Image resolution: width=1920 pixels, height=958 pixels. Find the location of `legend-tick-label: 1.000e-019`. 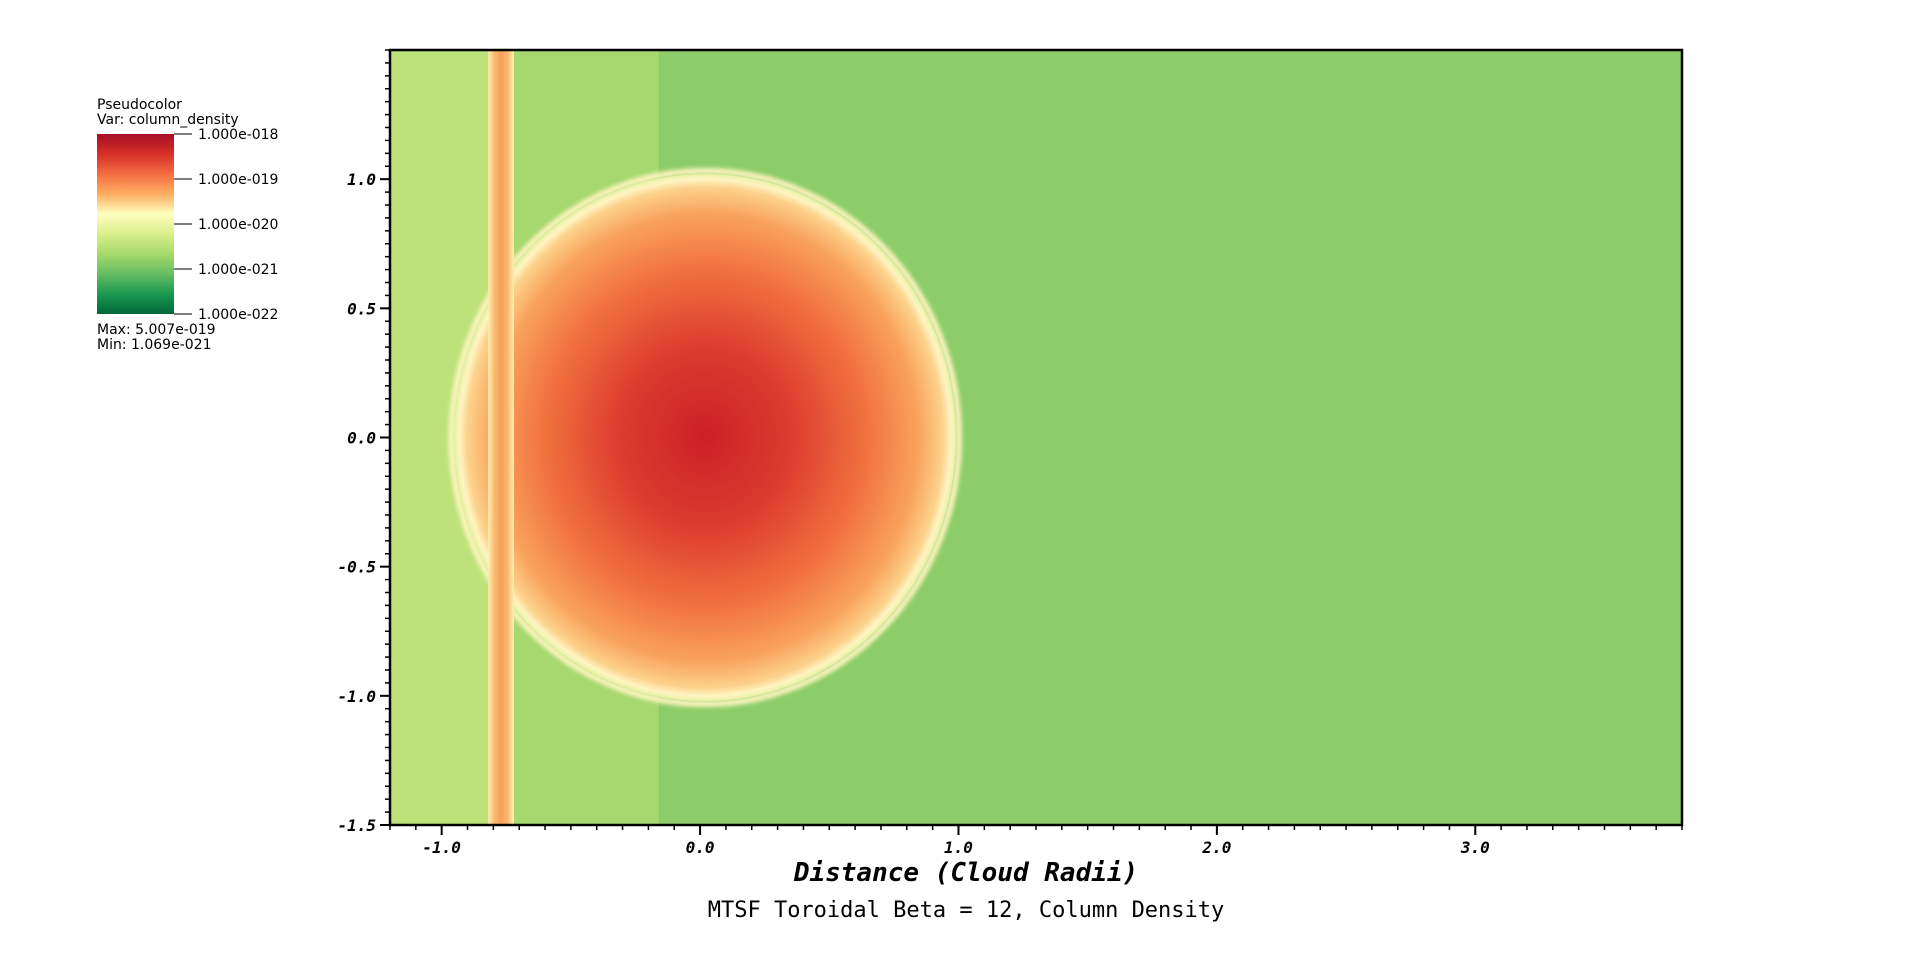

legend-tick-label: 1.000e-019 is located at coordinates (238, 180).